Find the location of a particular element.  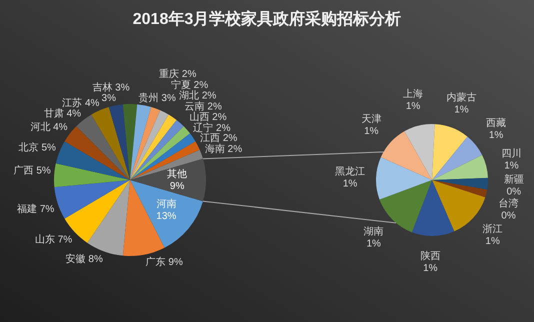

slice-label: 辽宁 is located at coordinates (204, 128).